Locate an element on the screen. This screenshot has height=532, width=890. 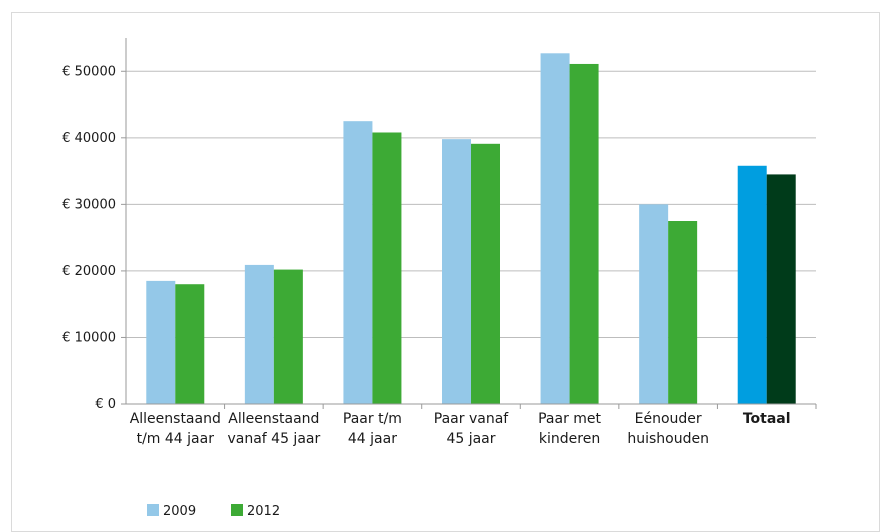
category-label: kinderen is located at coordinates (569, 439).